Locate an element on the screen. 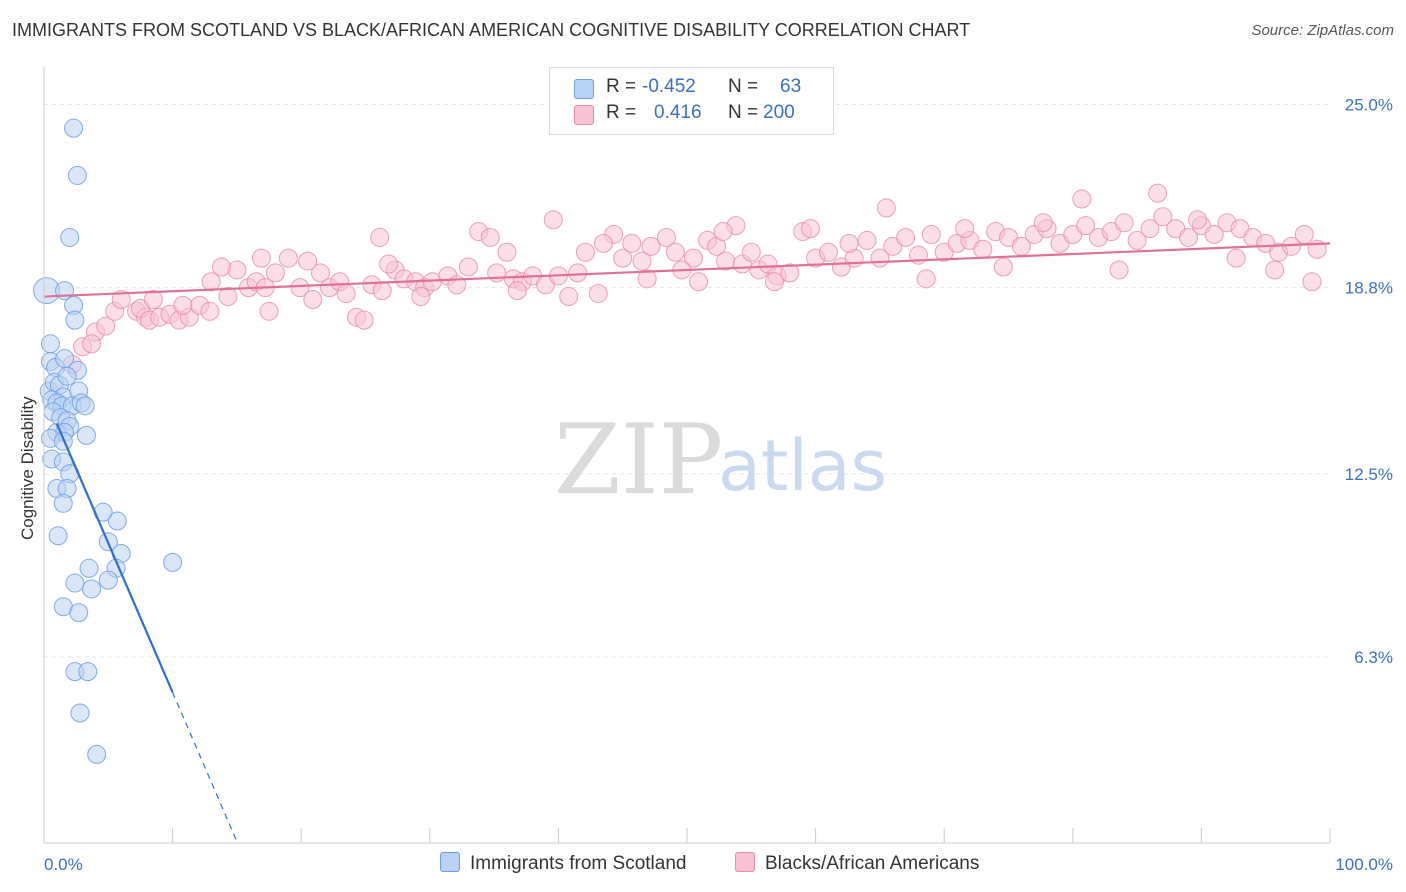 Image resolution: width=1406 pixels, height=892 pixels. legend-swatch-pink is located at coordinates (584, 115).